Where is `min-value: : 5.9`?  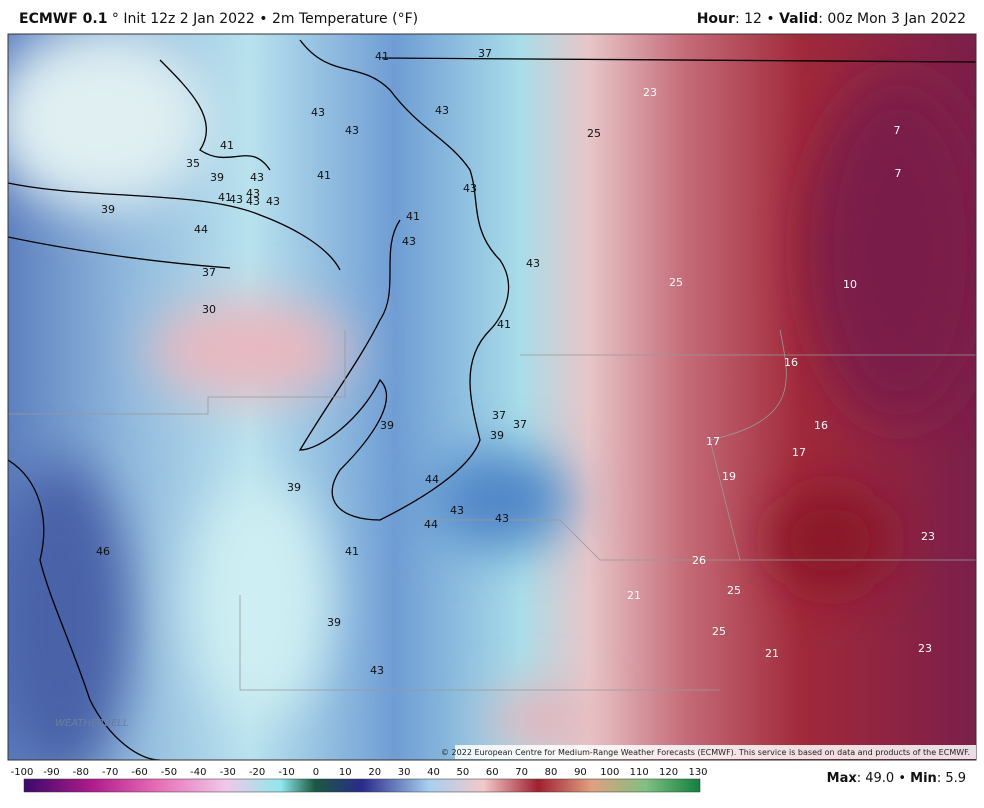 min-value: : 5.9 is located at coordinates (951, 778).